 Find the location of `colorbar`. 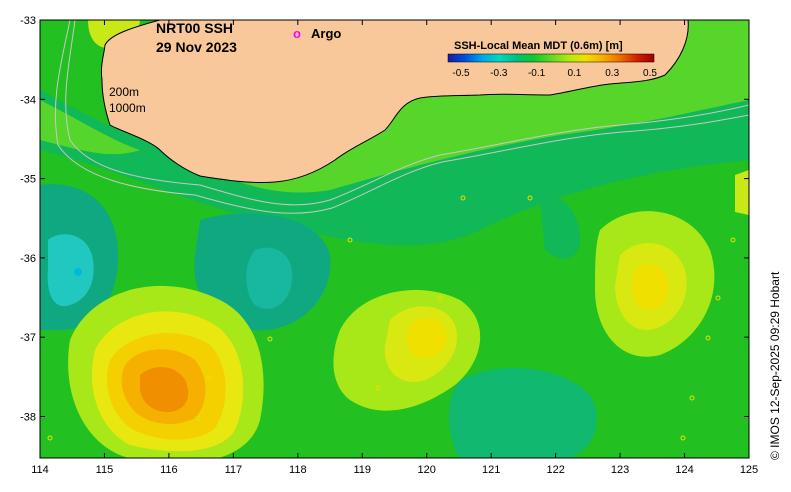

colorbar is located at coordinates (551, 58).